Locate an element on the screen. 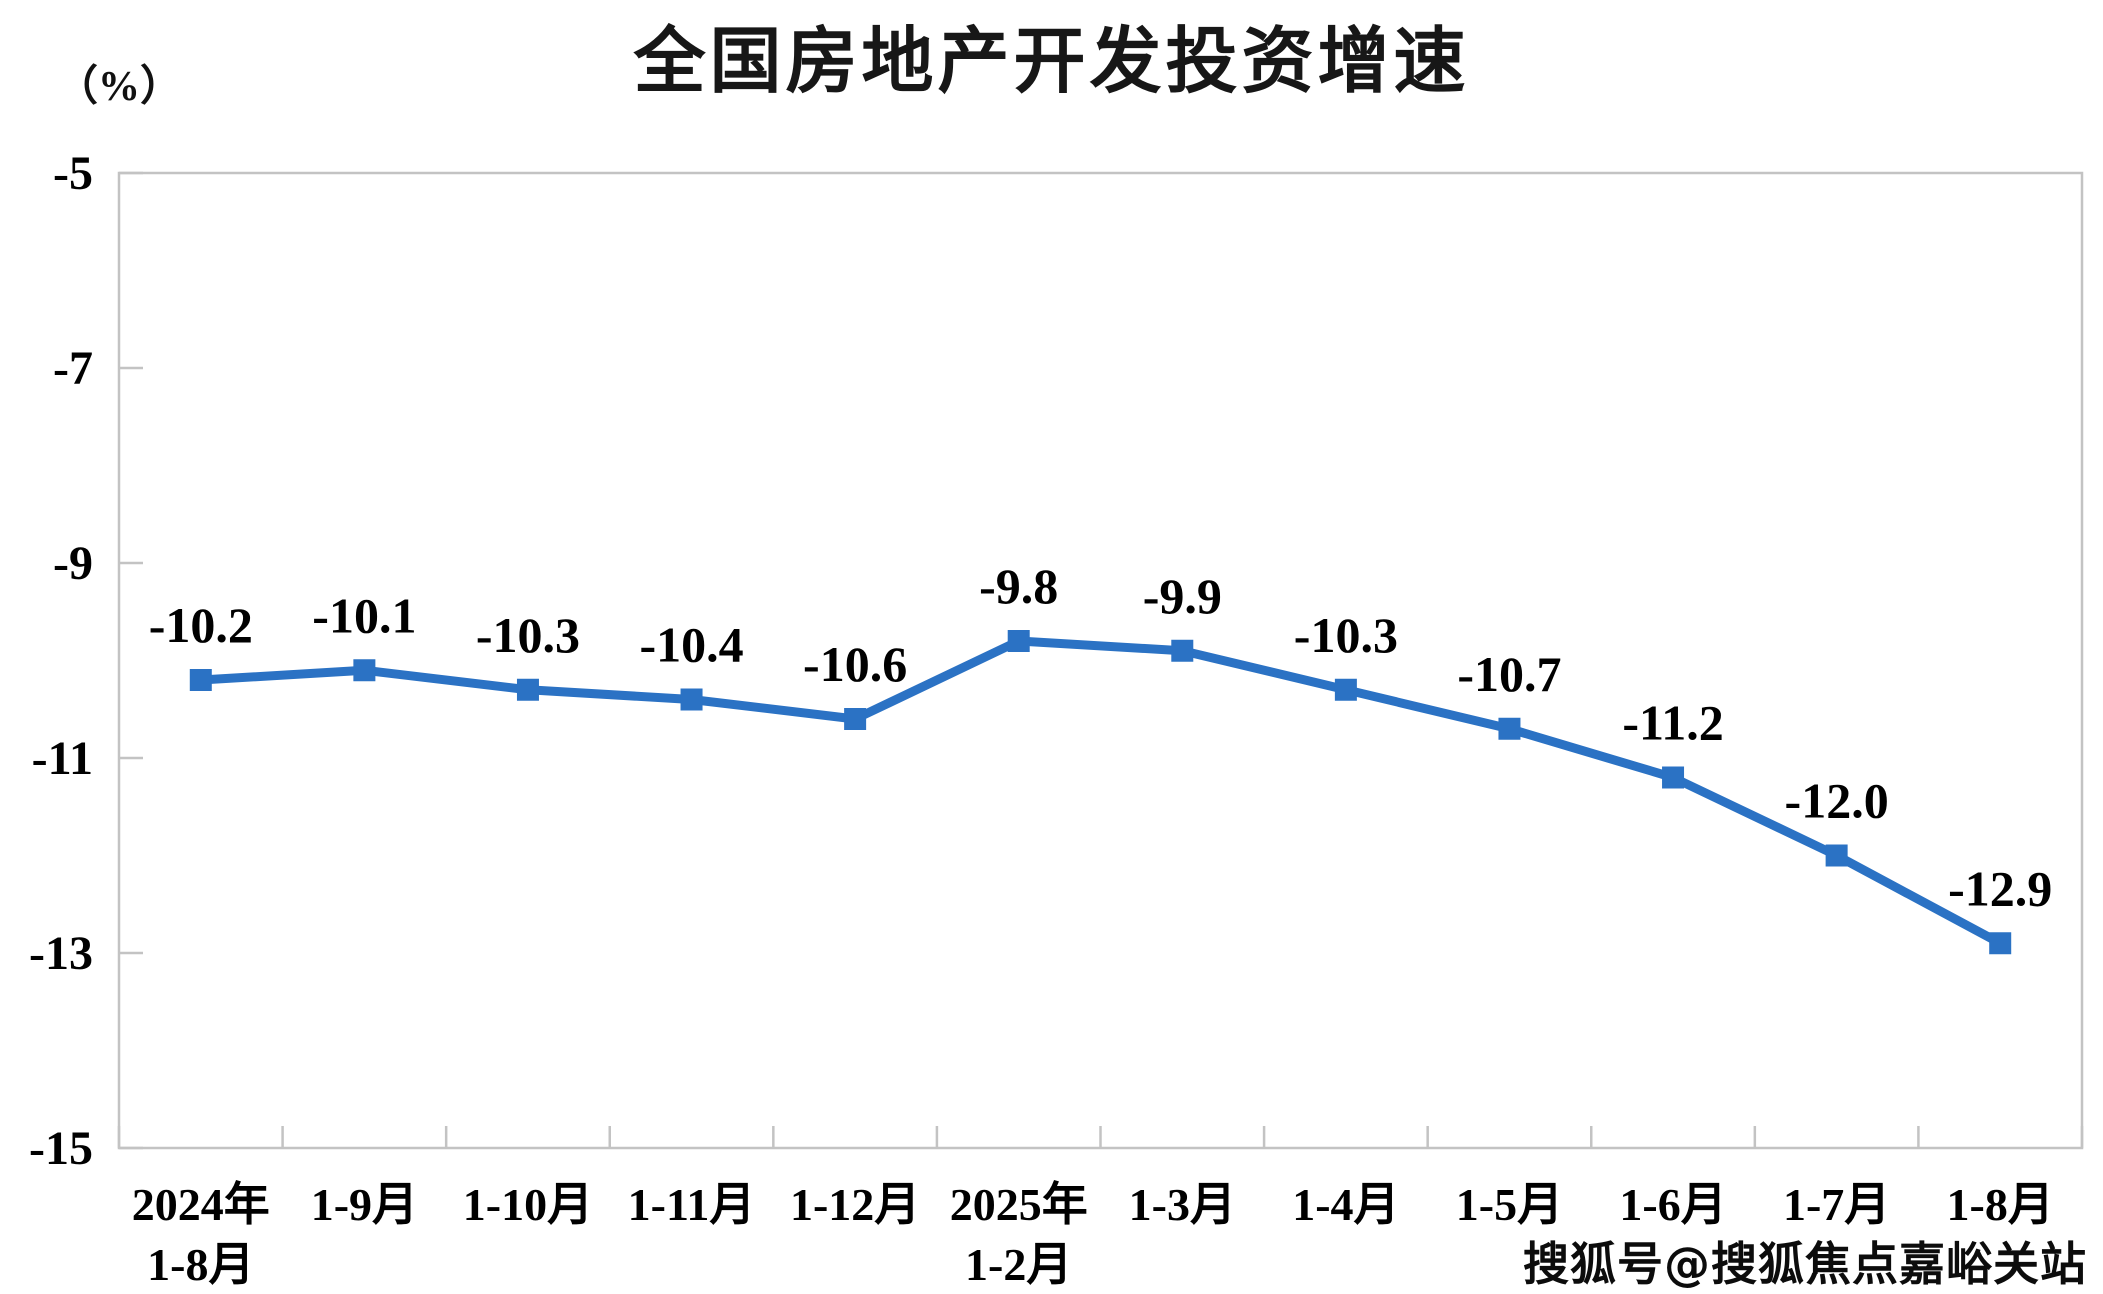 Image resolution: width=2103 pixels, height=1294 pixels. data-point-label: -12.9 is located at coordinates (2000, 888).